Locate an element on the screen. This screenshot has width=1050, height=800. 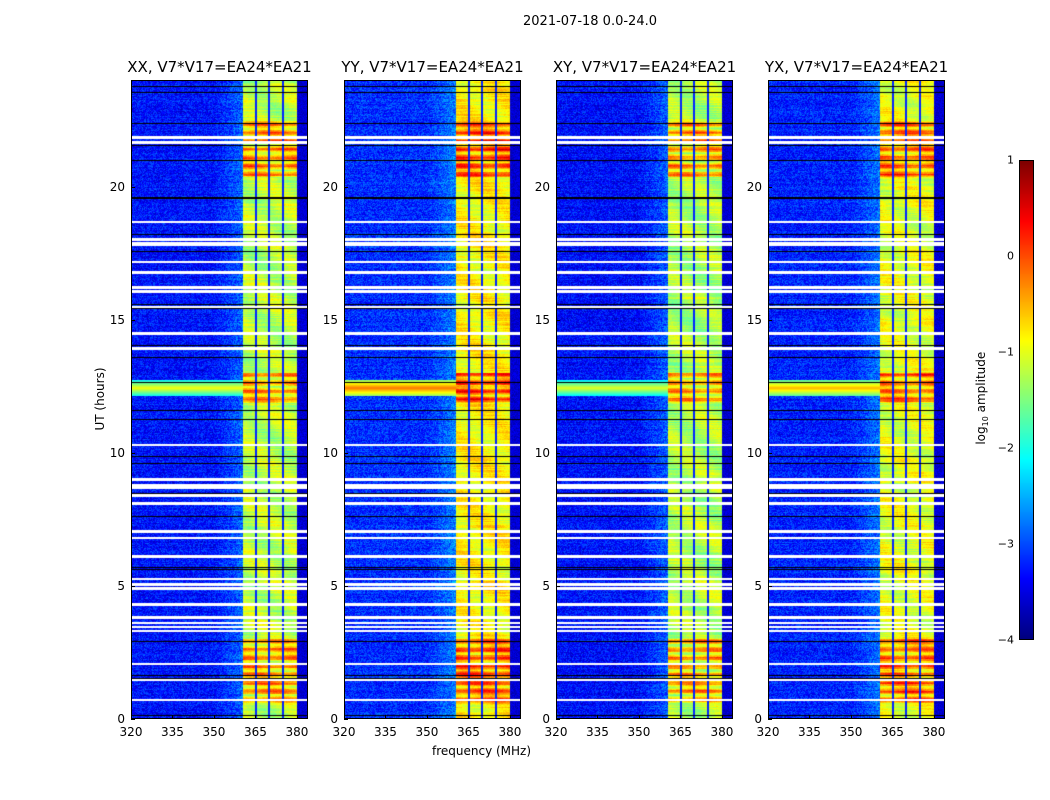
x-axis-label: frequency (MHz) is located at coordinates (482, 751).